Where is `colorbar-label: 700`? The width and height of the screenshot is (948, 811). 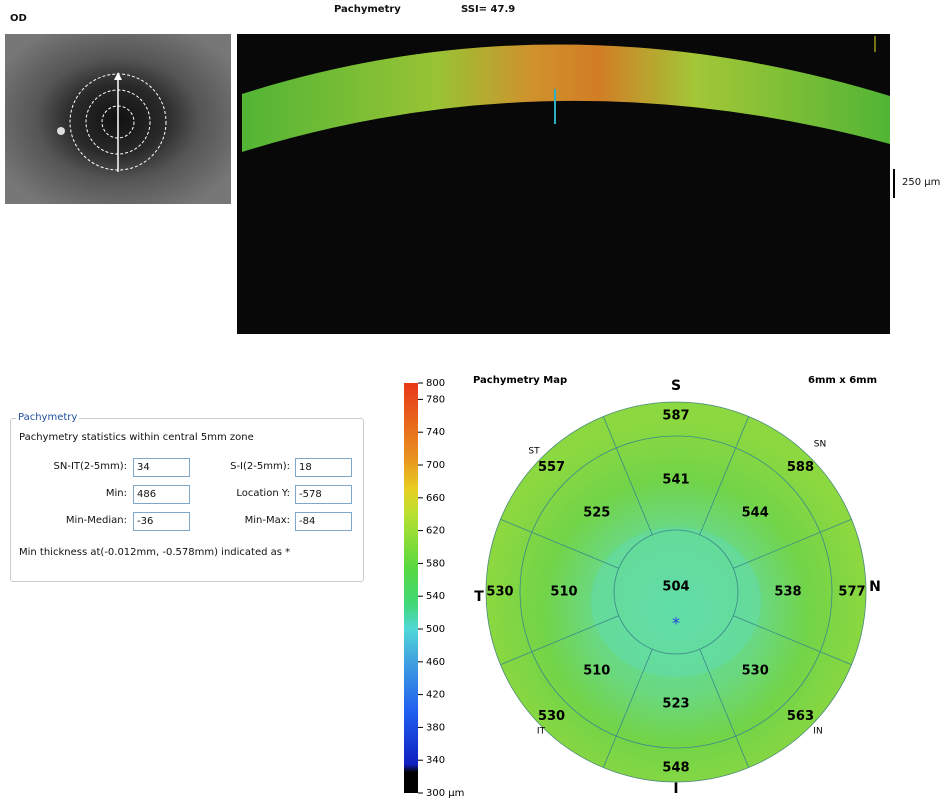
colorbar-label: 700 is located at coordinates (435, 465).